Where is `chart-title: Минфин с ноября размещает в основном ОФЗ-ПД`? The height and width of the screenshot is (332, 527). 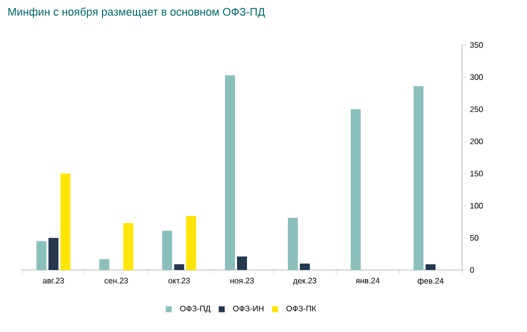 chart-title: Минфин с ноября размещает в основном ОФЗ-ПД is located at coordinates (136, 13).